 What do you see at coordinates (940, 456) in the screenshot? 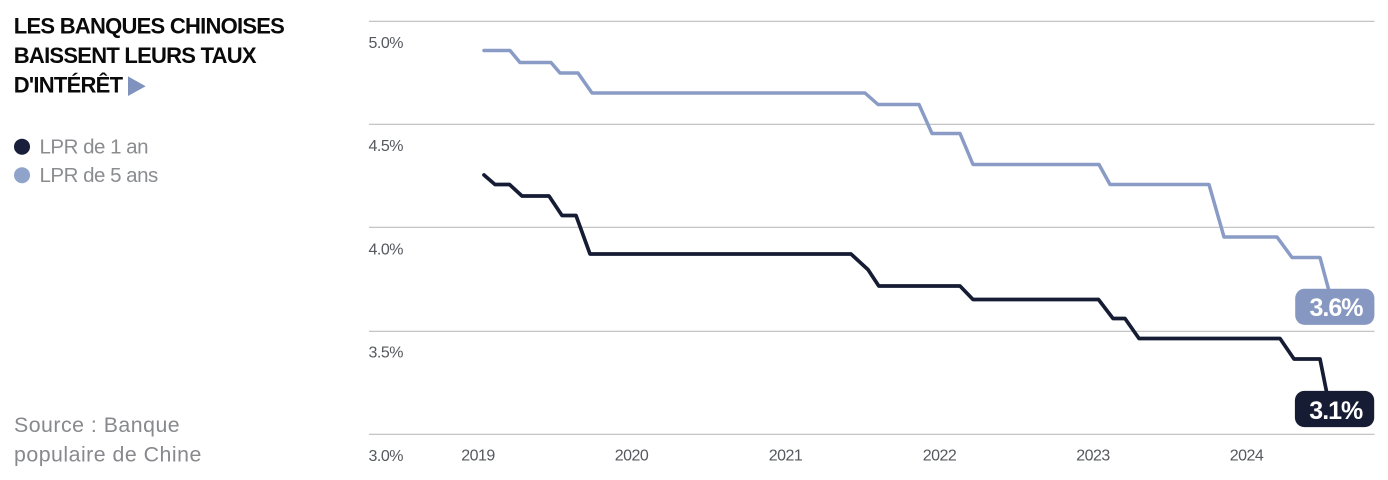
I see `svg-text: 2022` at bounding box center [940, 456].